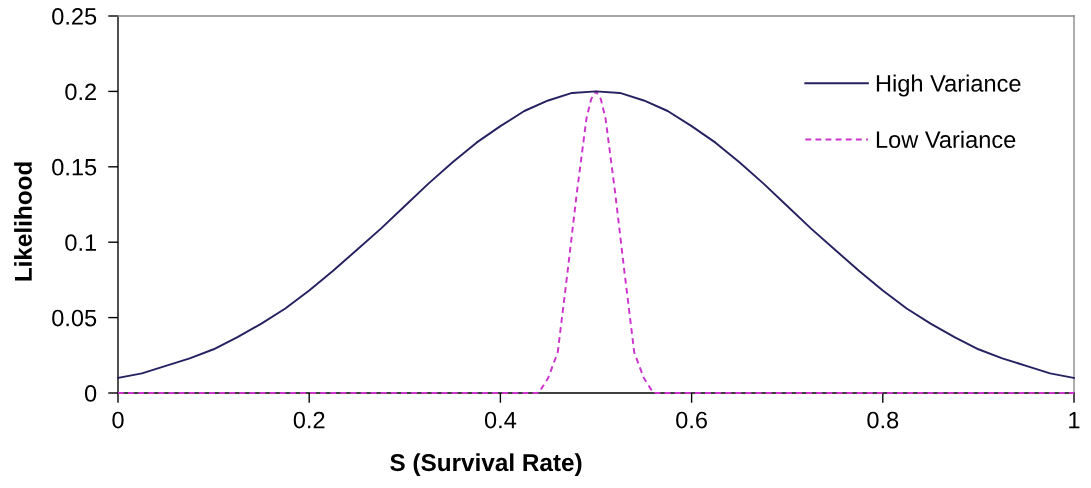 The height and width of the screenshot is (488, 1091). I want to click on legend-label: Low Variance, so click(946, 139).